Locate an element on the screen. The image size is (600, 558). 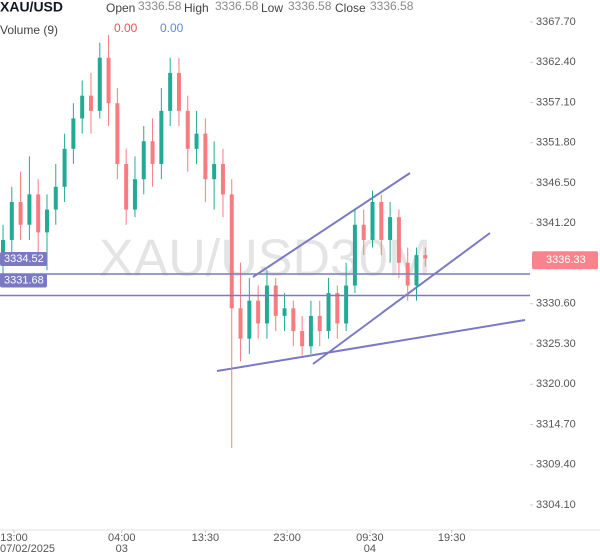
y-tick-label: 3330.60 is located at coordinates (556, 304).